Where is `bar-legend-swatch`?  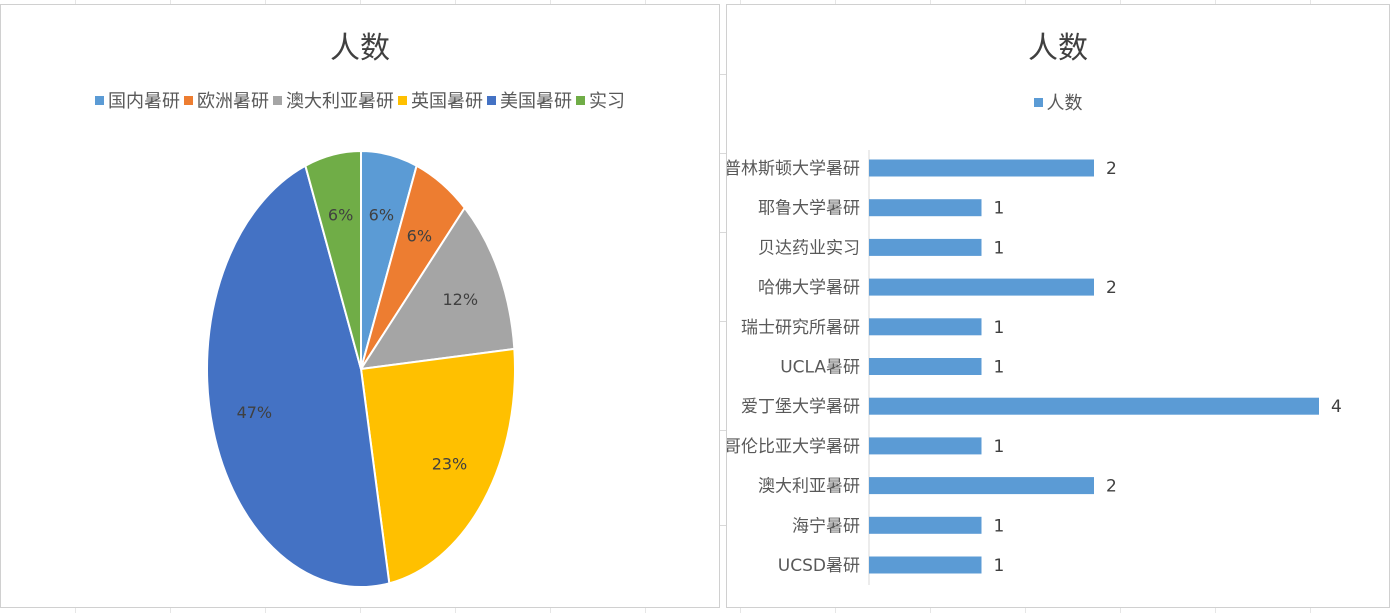
bar-legend-swatch is located at coordinates (1038, 102).